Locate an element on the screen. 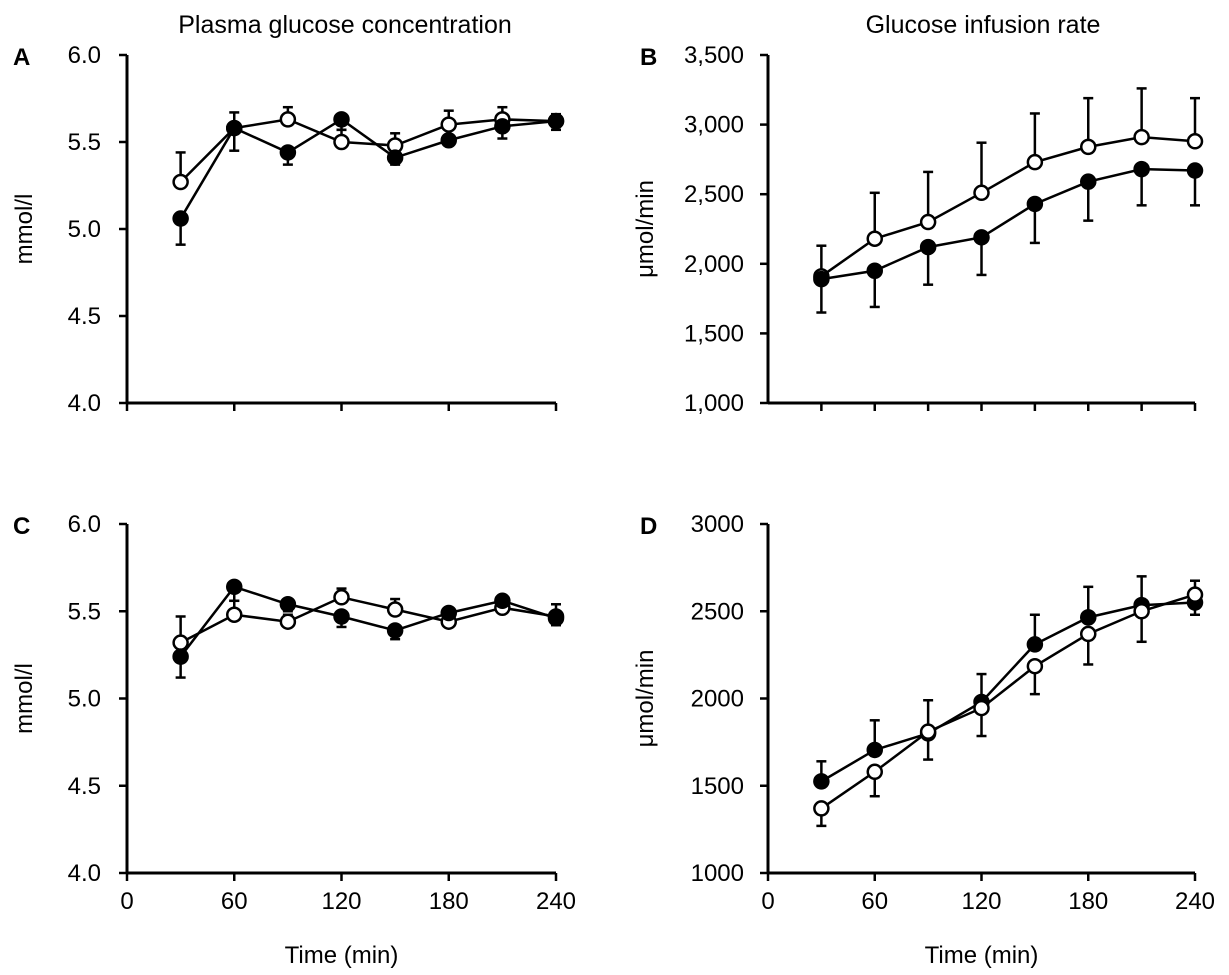  panel-label: C is located at coordinates (21, 526).